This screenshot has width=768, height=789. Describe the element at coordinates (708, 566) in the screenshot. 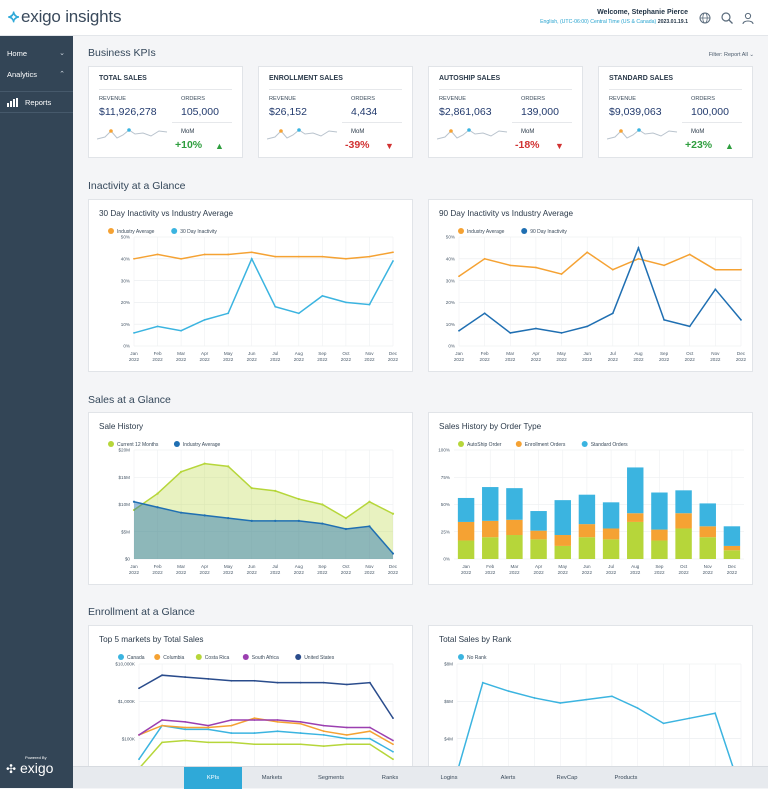

I see `x-tick-label: Nov` at that location.